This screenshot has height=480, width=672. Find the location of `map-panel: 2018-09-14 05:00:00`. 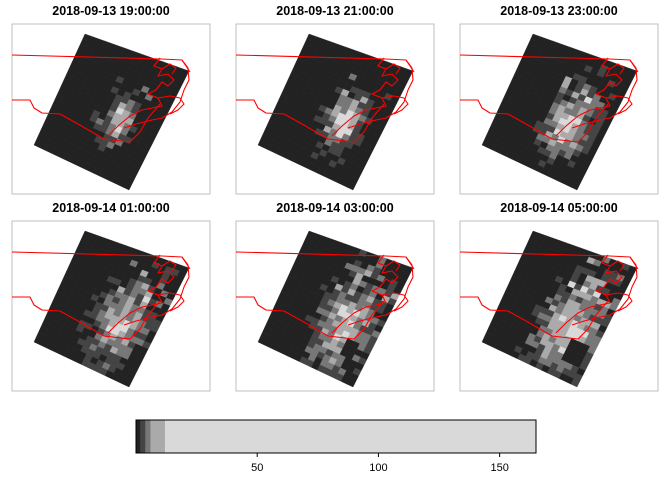

map-panel: 2018-09-14 05:00:00 is located at coordinates (559, 296).